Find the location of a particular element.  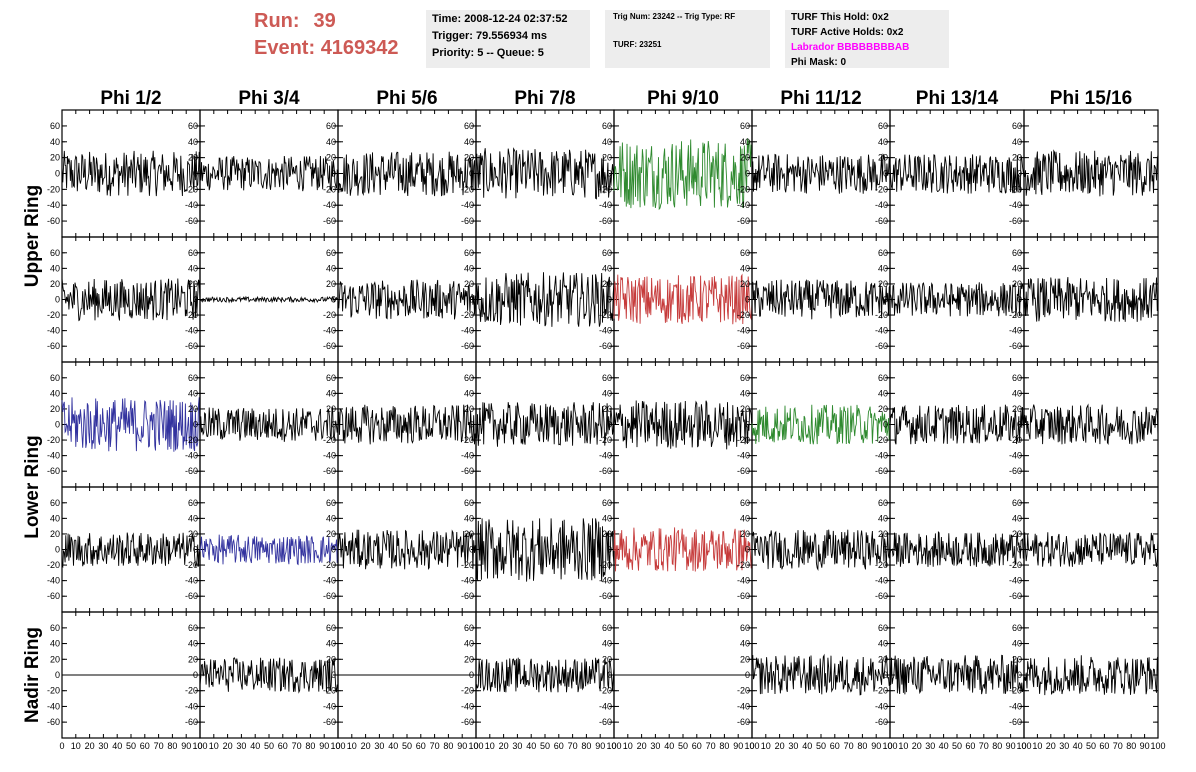

x-tick-label: 20 is located at coordinates (917, 746).